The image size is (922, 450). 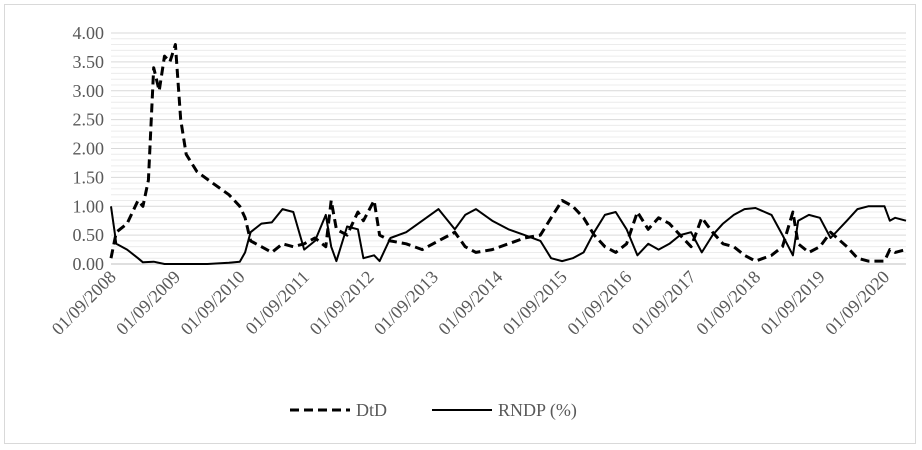 What do you see at coordinates (537, 410) in the screenshot?
I see `legend-label-rndp: RNDP (%)` at bounding box center [537, 410].